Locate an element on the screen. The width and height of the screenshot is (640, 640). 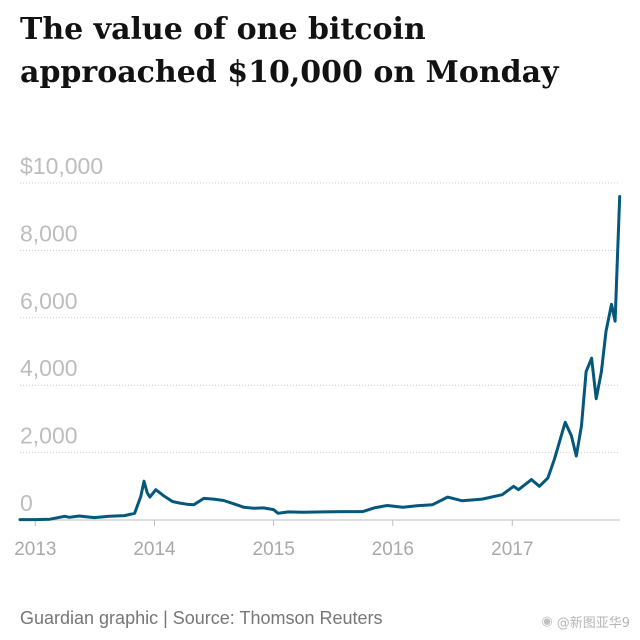
weibo-icon: ◉ is located at coordinates (547, 621).